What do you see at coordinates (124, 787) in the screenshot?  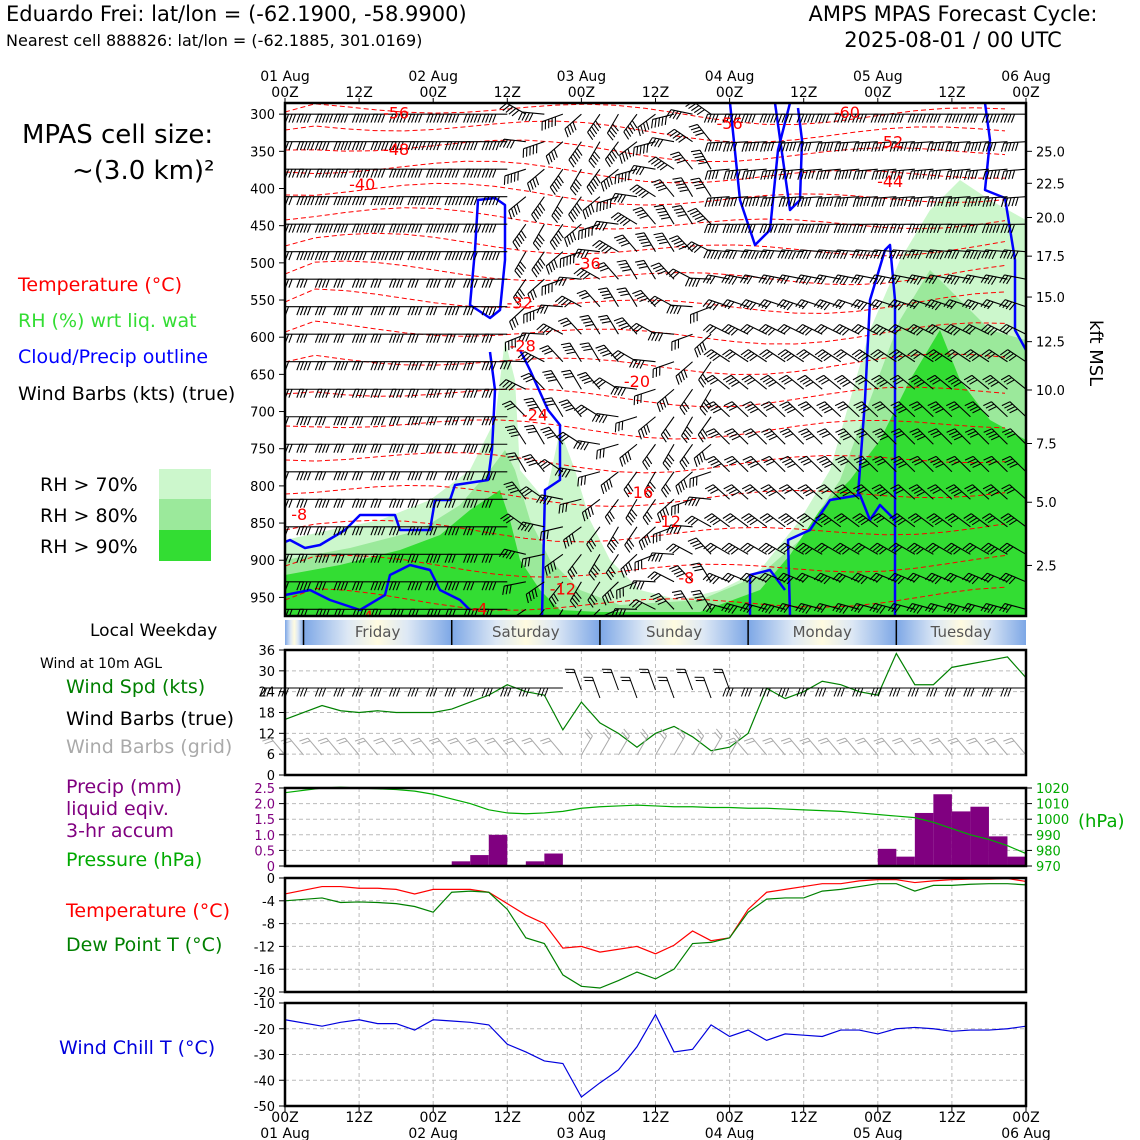 I see `legend-precip-1: Precip (mm)` at bounding box center [124, 787].